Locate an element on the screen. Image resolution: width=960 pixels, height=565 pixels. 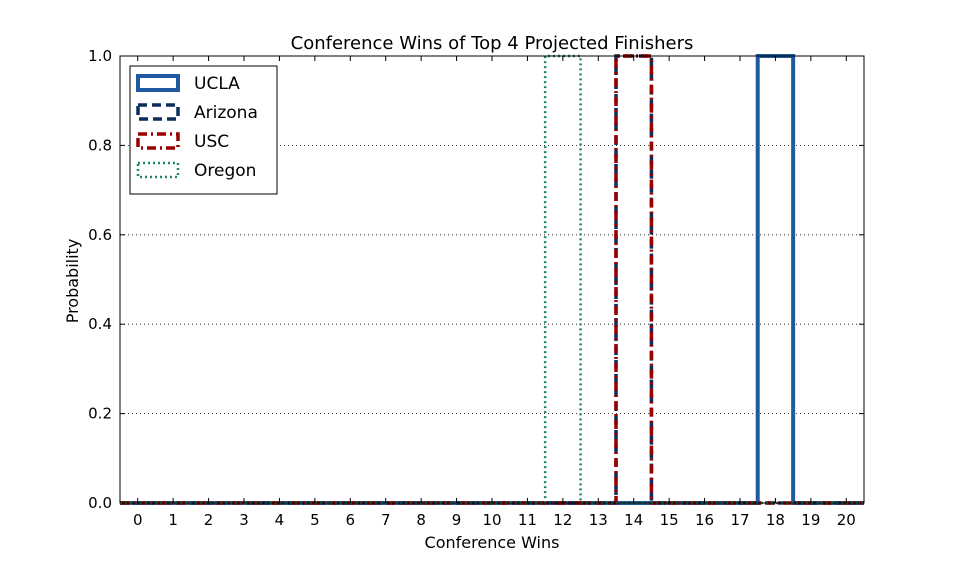
y-axis-label: Probability is located at coordinates (72, 281).